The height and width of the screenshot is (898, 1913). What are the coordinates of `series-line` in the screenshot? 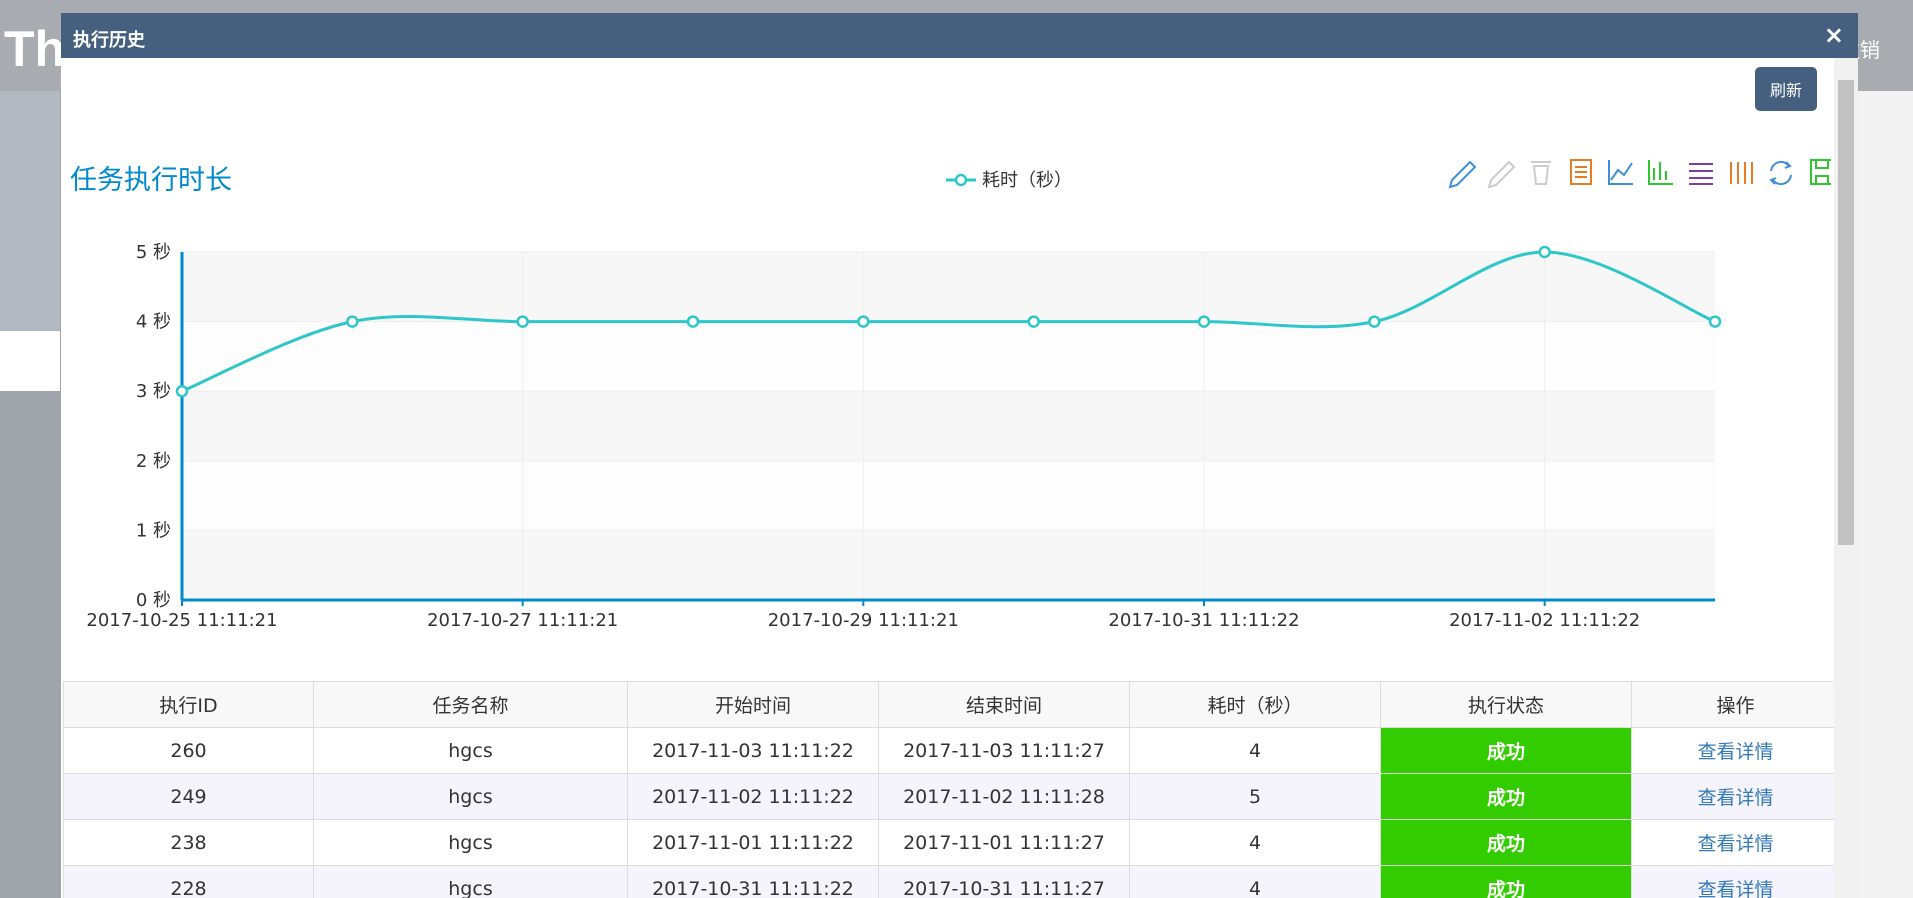 It's located at (948, 321).